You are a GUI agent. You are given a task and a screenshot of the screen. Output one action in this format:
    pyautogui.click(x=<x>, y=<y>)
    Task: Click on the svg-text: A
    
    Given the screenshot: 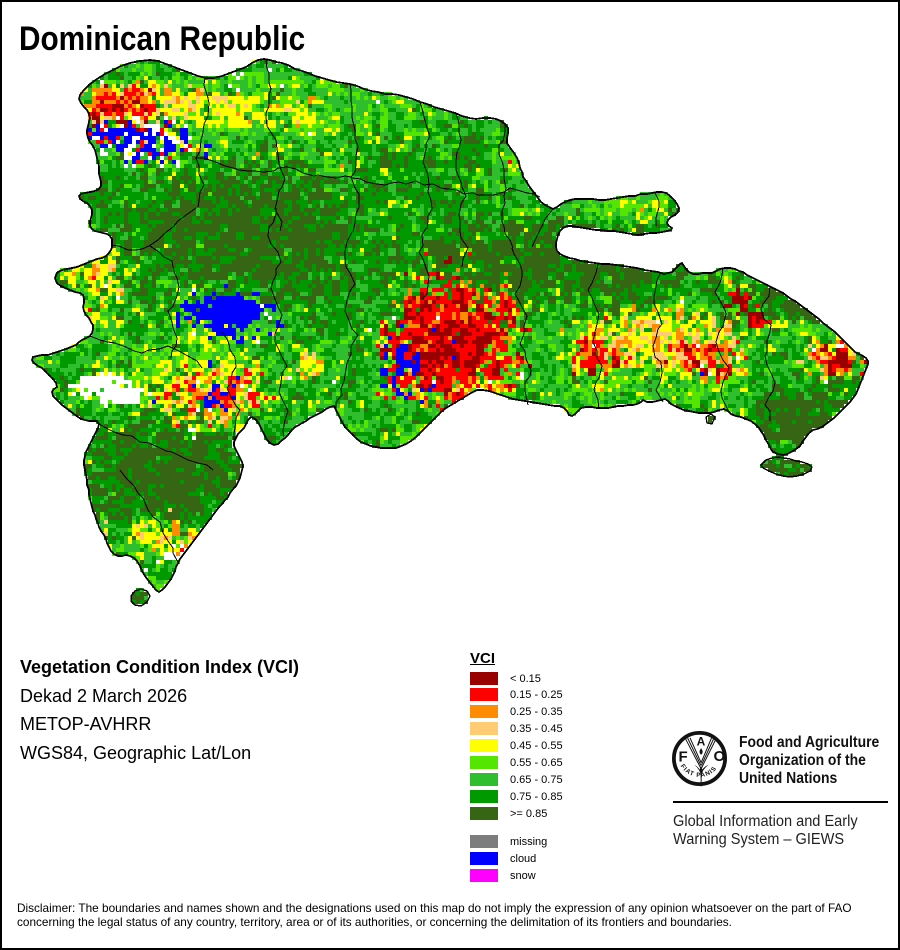 What is the action you would take?
    pyautogui.click(x=701, y=742)
    